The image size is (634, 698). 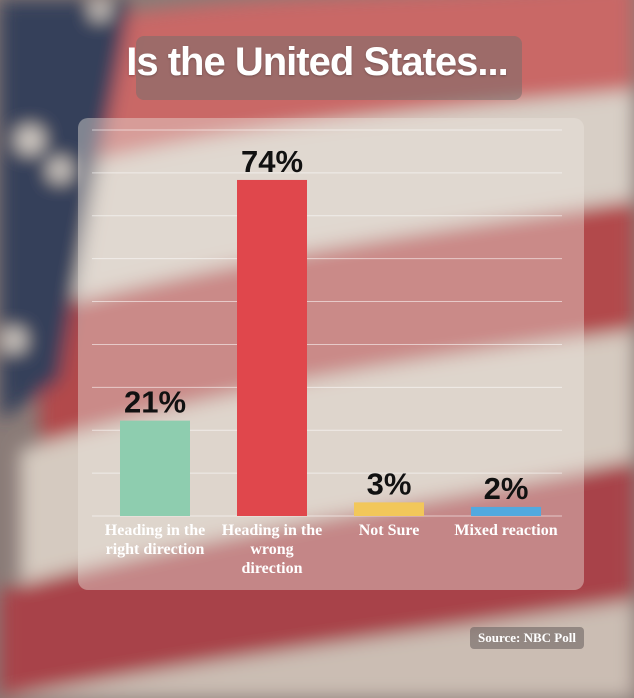 What do you see at coordinates (272, 549) in the screenshot?
I see `category-label-1: Heading in the wrong direction` at bounding box center [272, 549].